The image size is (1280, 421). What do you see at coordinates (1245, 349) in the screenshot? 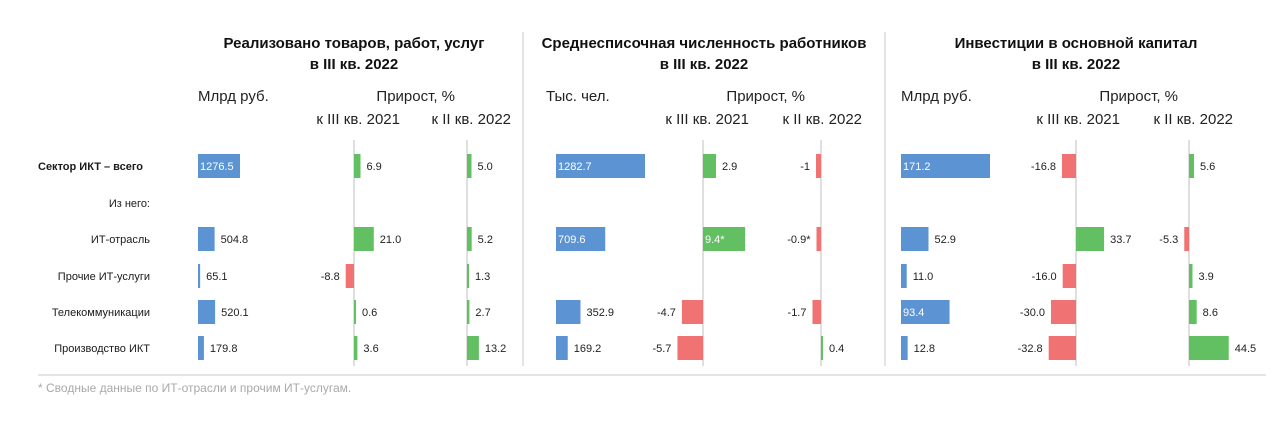
I see `data-label: 44.5` at bounding box center [1245, 349].